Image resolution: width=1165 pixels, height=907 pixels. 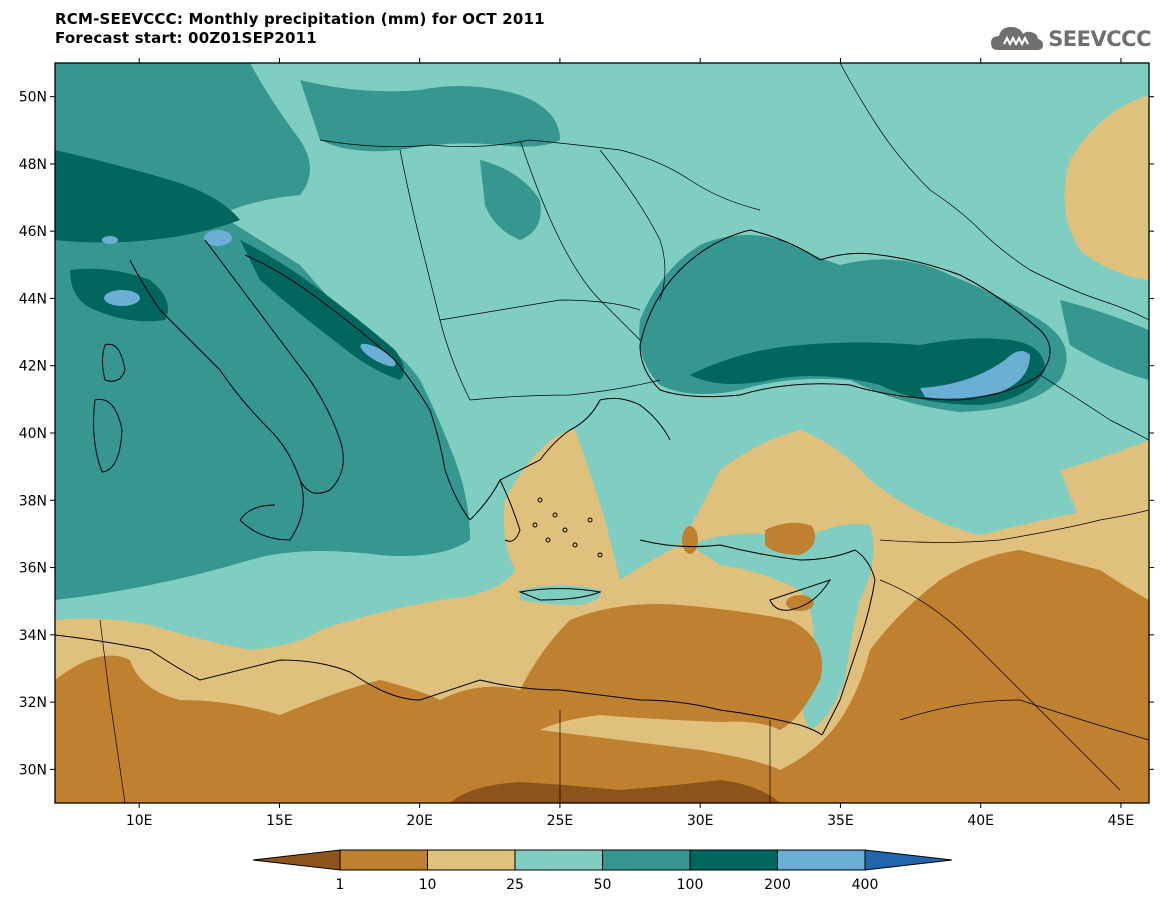 I want to click on lat-tick-label: 42N, so click(x=33, y=367).